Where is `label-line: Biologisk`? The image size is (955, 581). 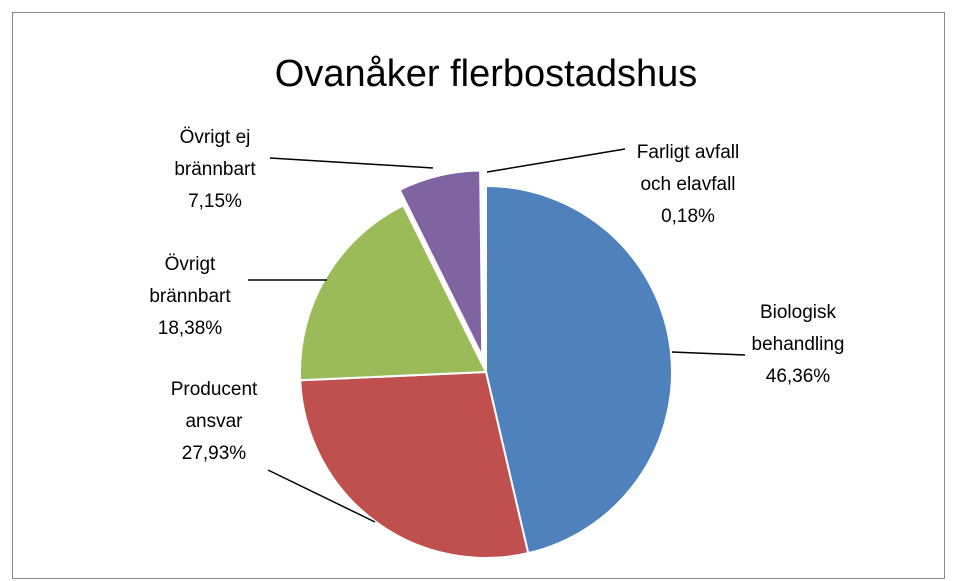
label-line: Biologisk is located at coordinates (798, 312).